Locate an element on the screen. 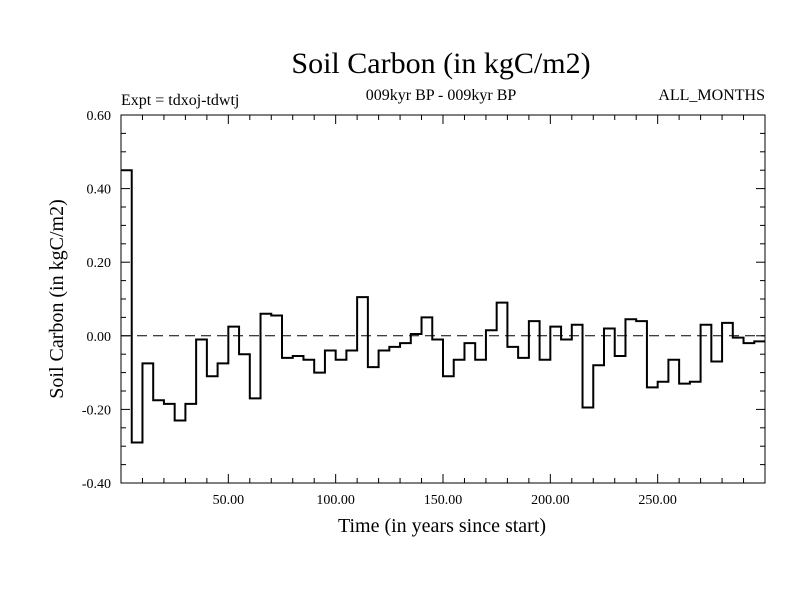 The image size is (800, 600). y-tick-label: 0.20 is located at coordinates (99, 263).